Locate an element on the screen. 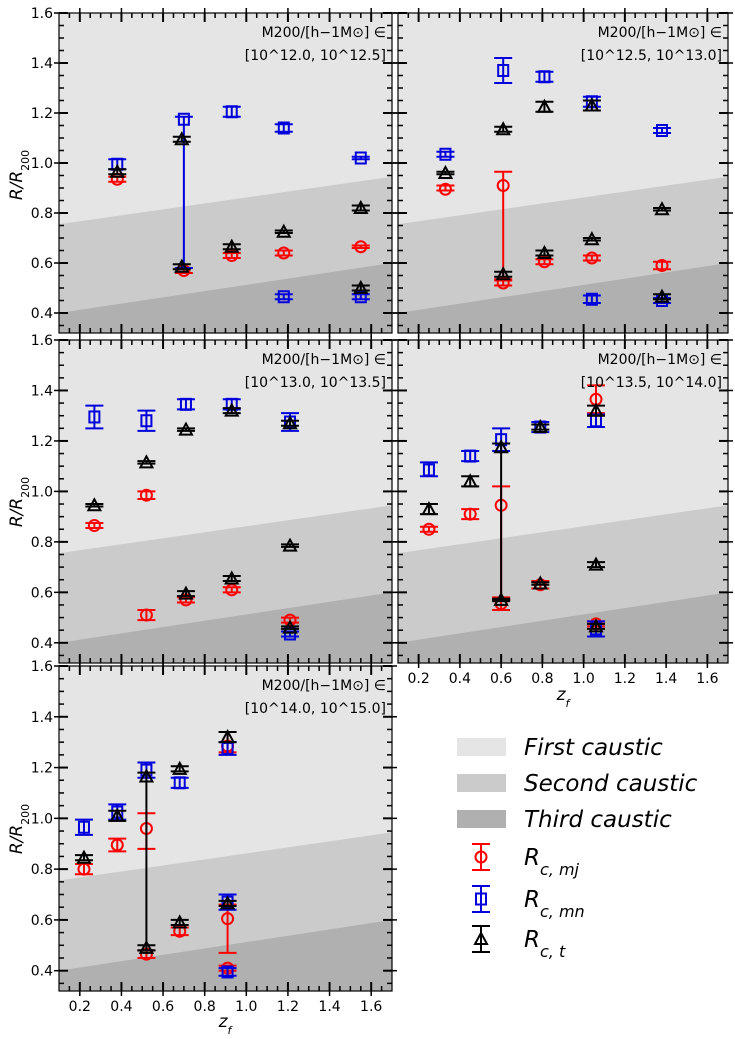 This screenshot has height=1039, width=735. x-axis-label-main: z is located at coordinates (223, 1022).